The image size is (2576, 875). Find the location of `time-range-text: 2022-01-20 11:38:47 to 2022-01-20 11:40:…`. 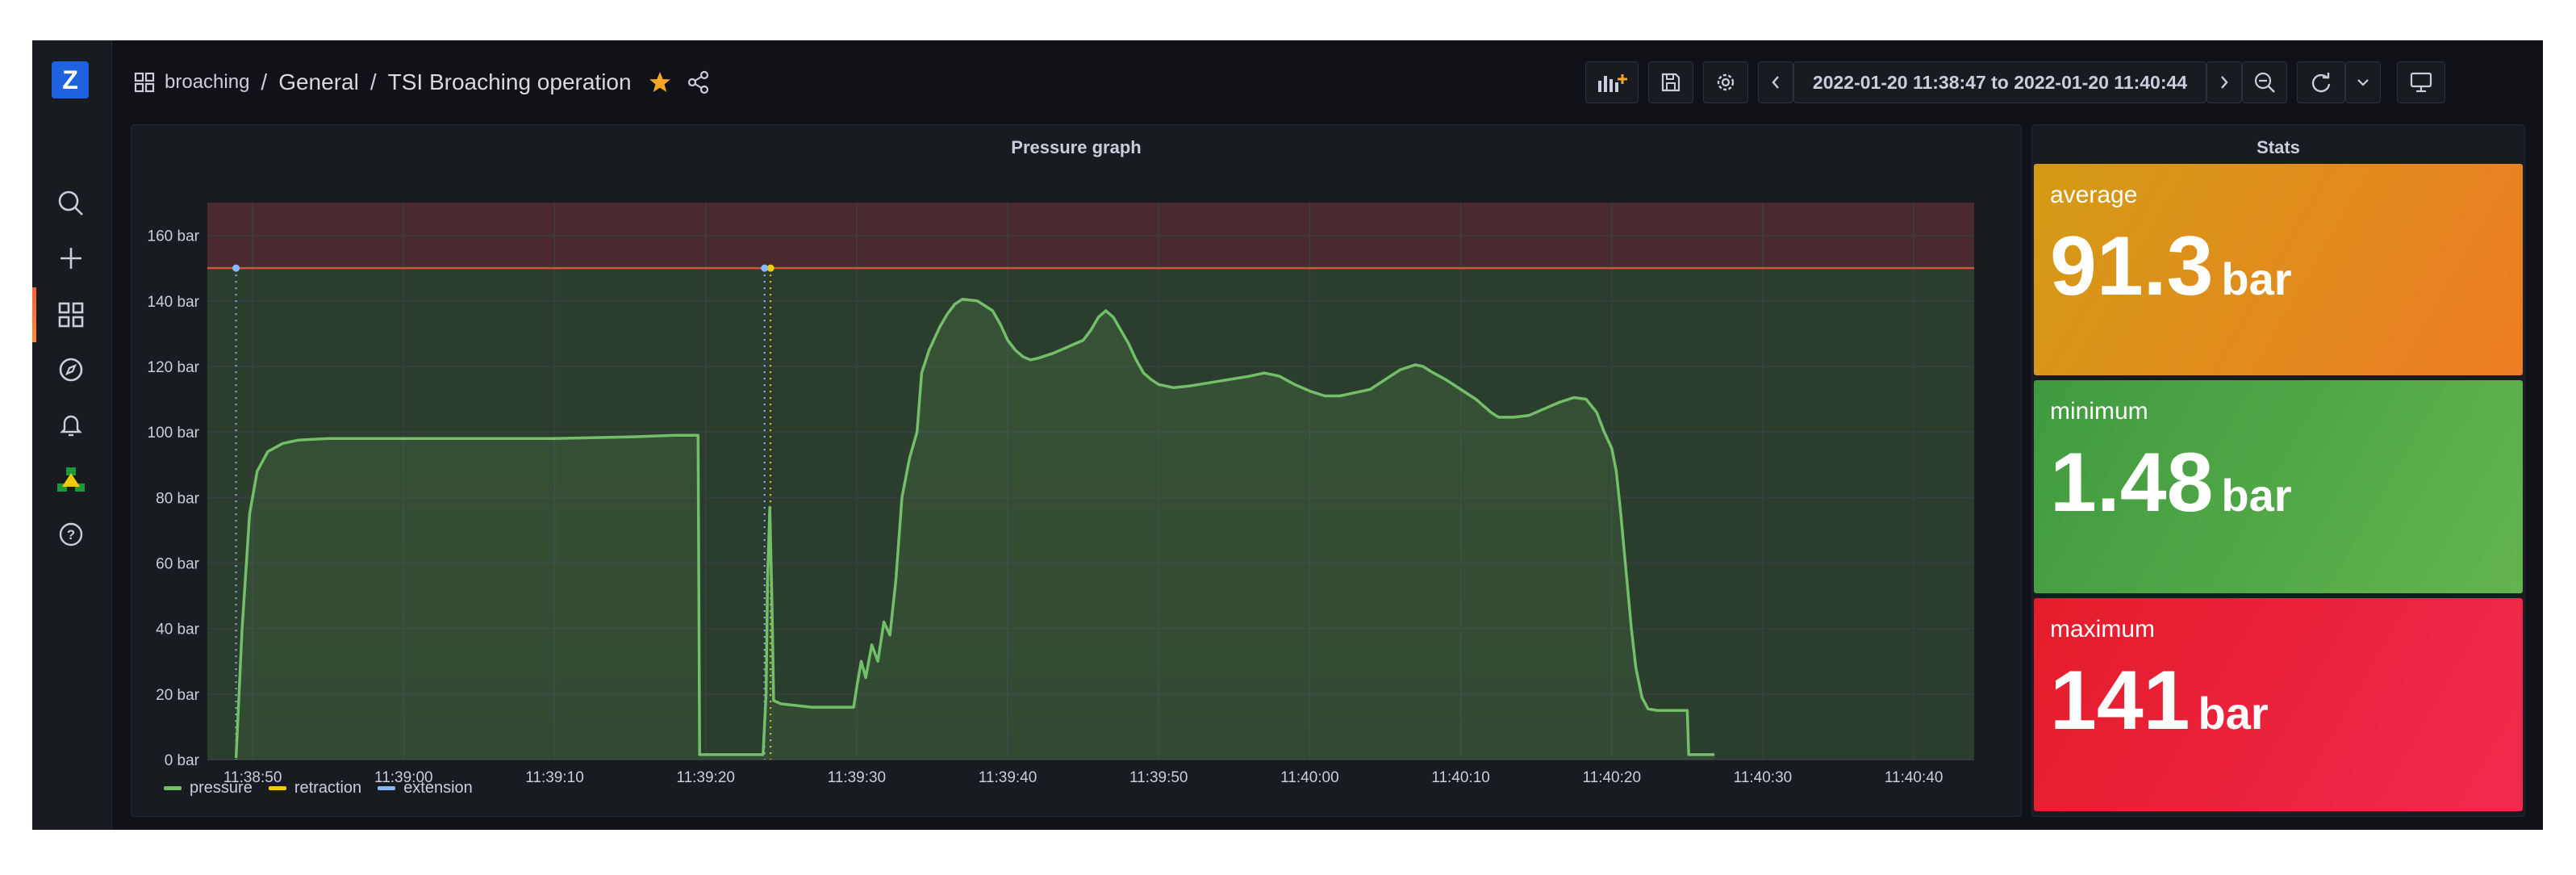

time-range-text: 2022-01-20 11:38:47 to 2022-01-20 11:40:… is located at coordinates (2000, 82).